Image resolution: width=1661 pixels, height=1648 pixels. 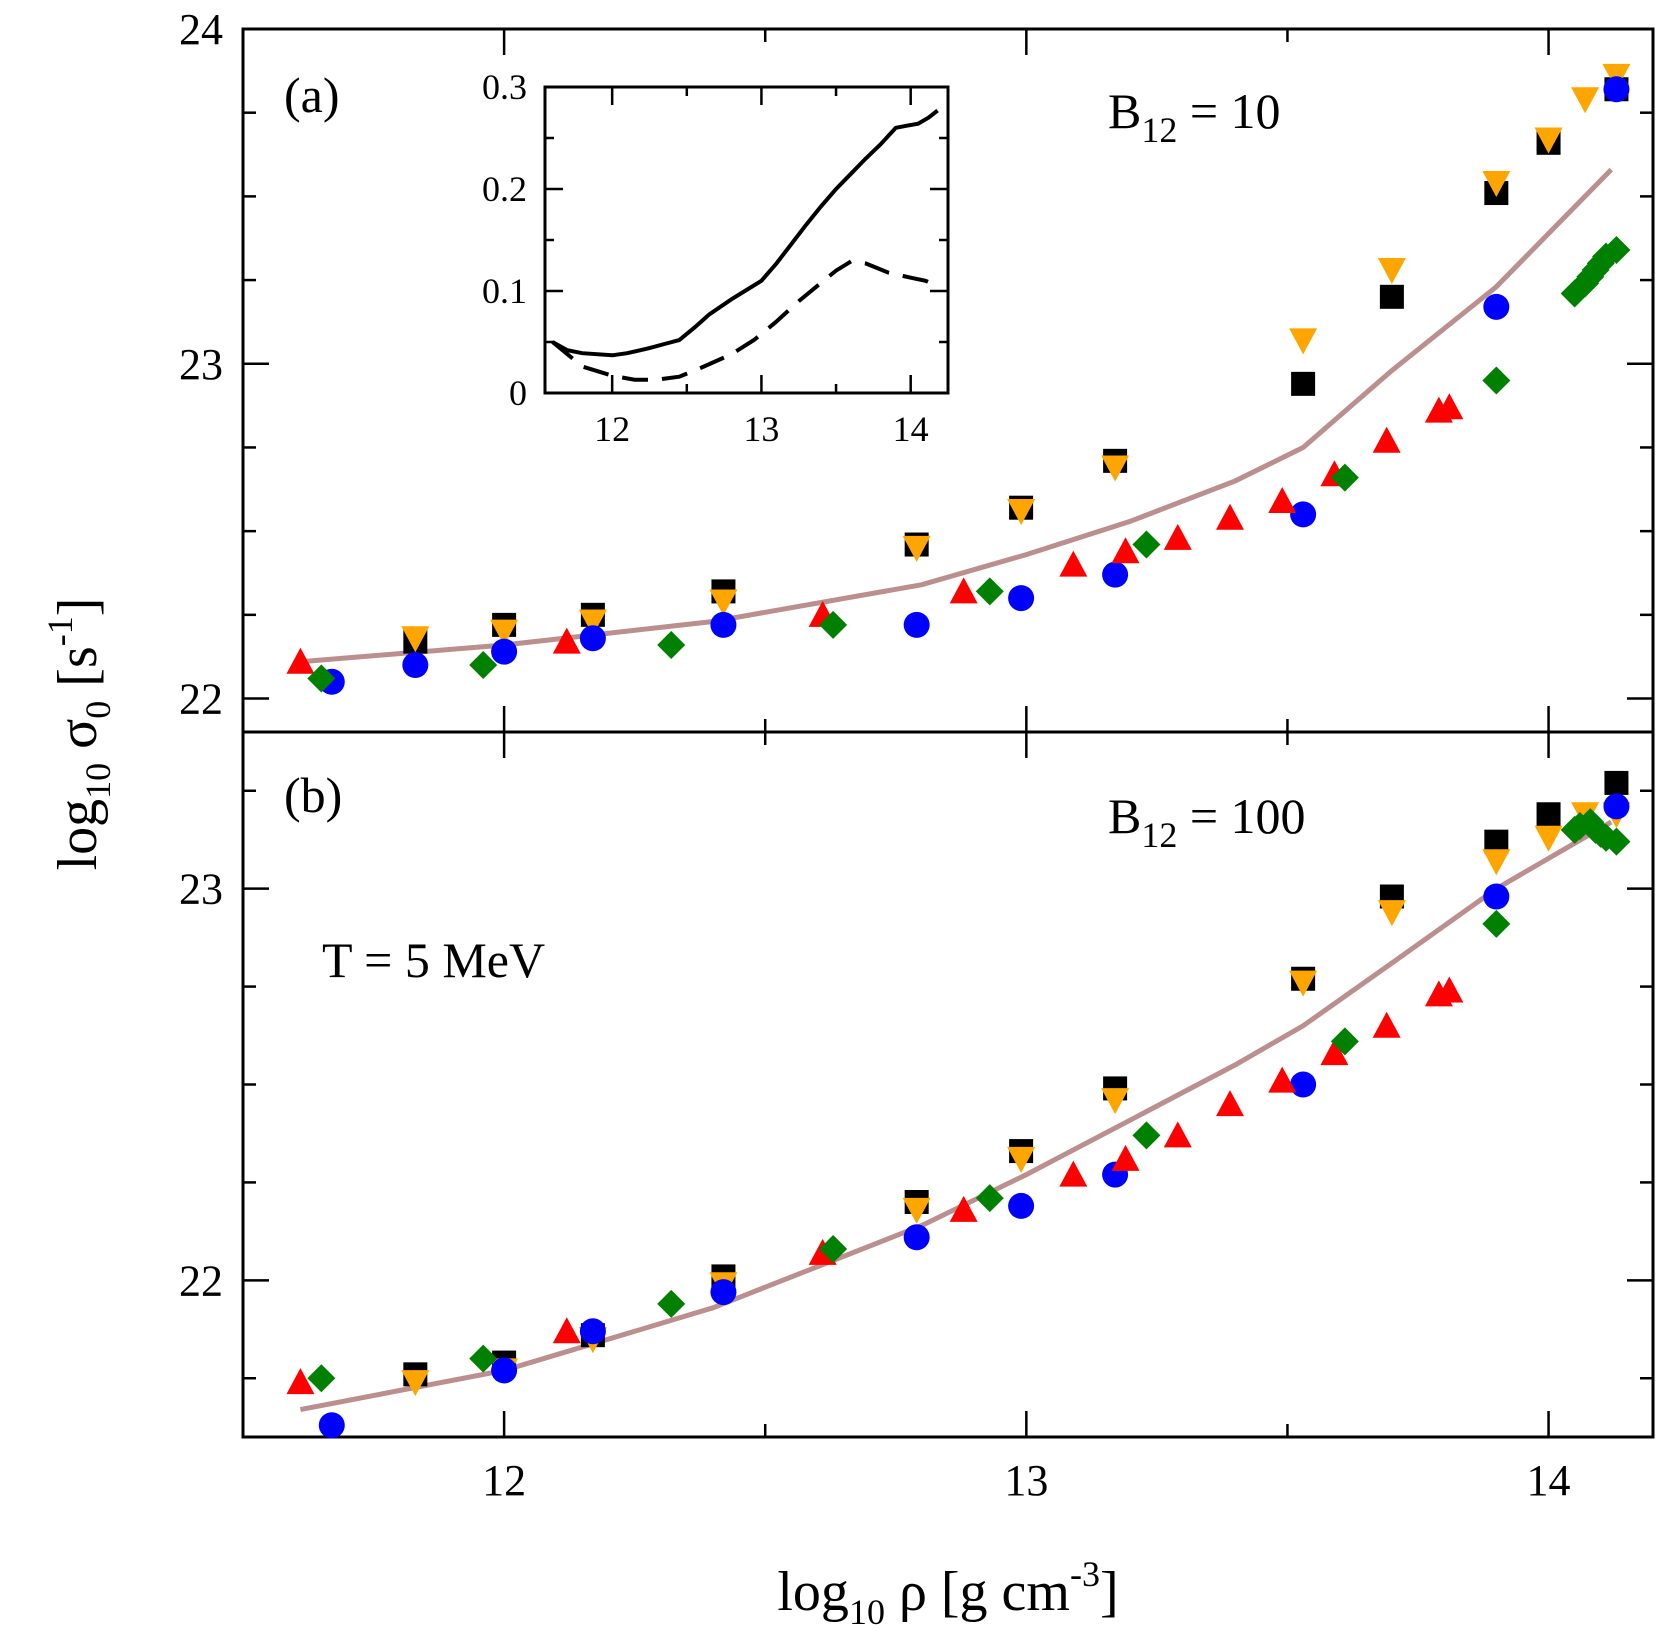 I want to click on x-tick-label: 12, so click(x=504, y=1480).